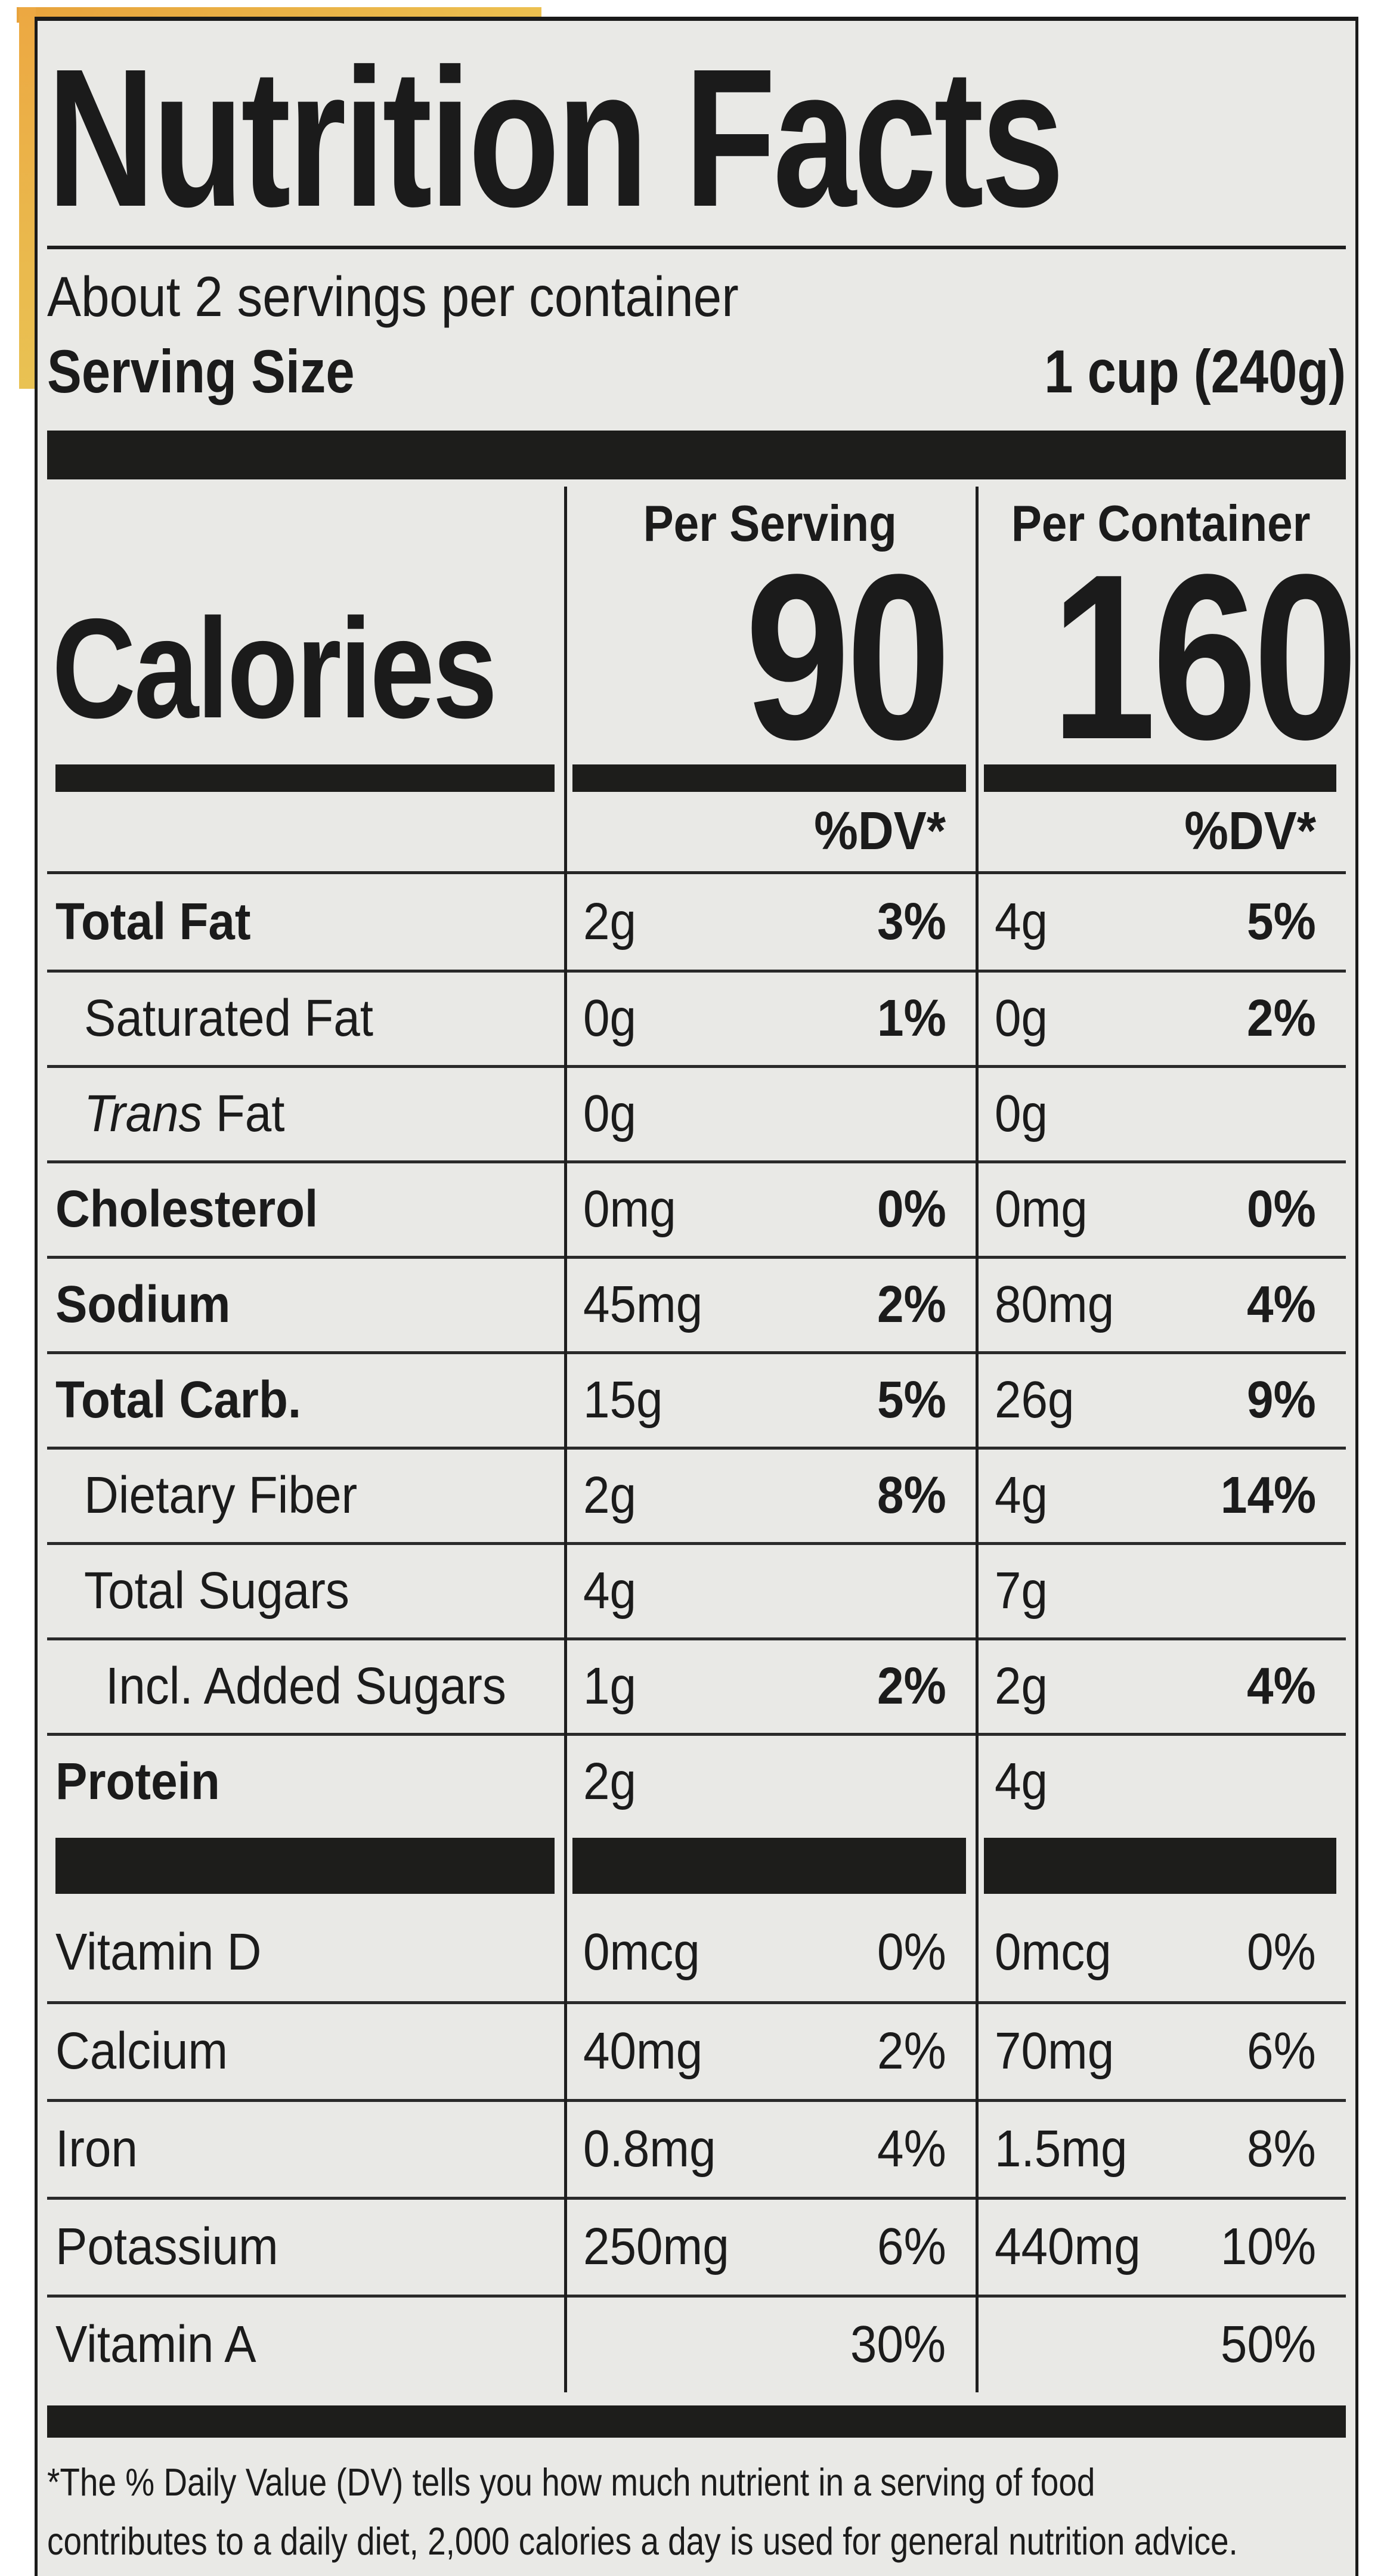 The height and width of the screenshot is (2576, 1387). What do you see at coordinates (770, 2051) in the screenshot?
I see `serving-value-cell: 40mg 2%` at bounding box center [770, 2051].